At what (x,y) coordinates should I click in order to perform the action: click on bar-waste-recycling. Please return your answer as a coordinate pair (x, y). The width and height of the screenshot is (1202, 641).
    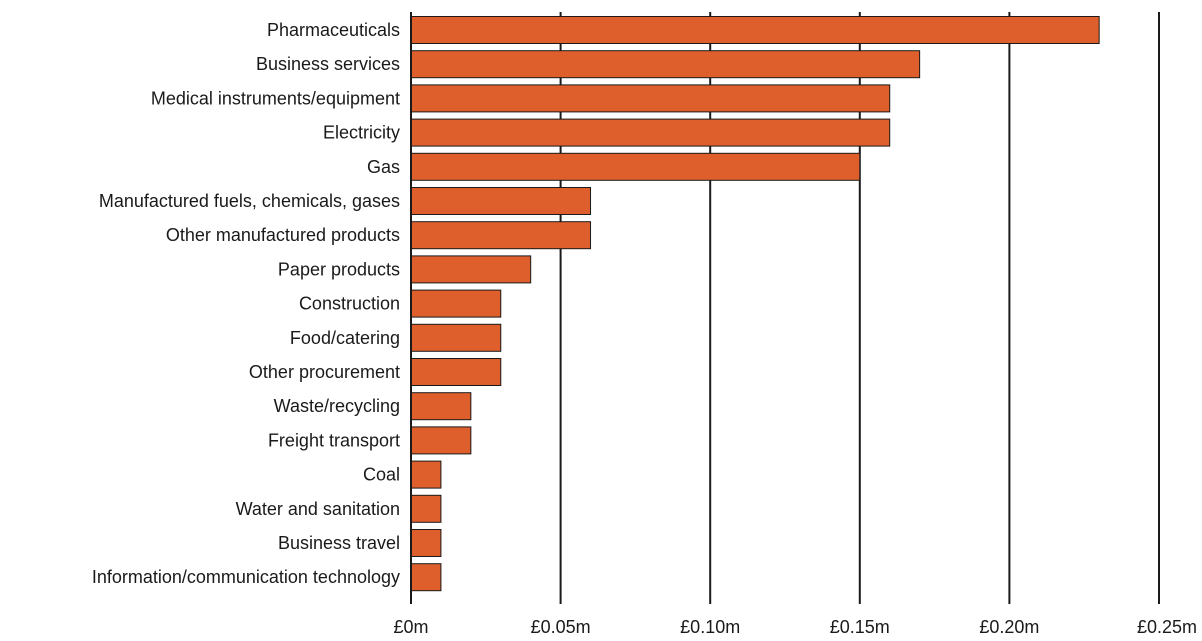
    Looking at the image, I should click on (441, 406).